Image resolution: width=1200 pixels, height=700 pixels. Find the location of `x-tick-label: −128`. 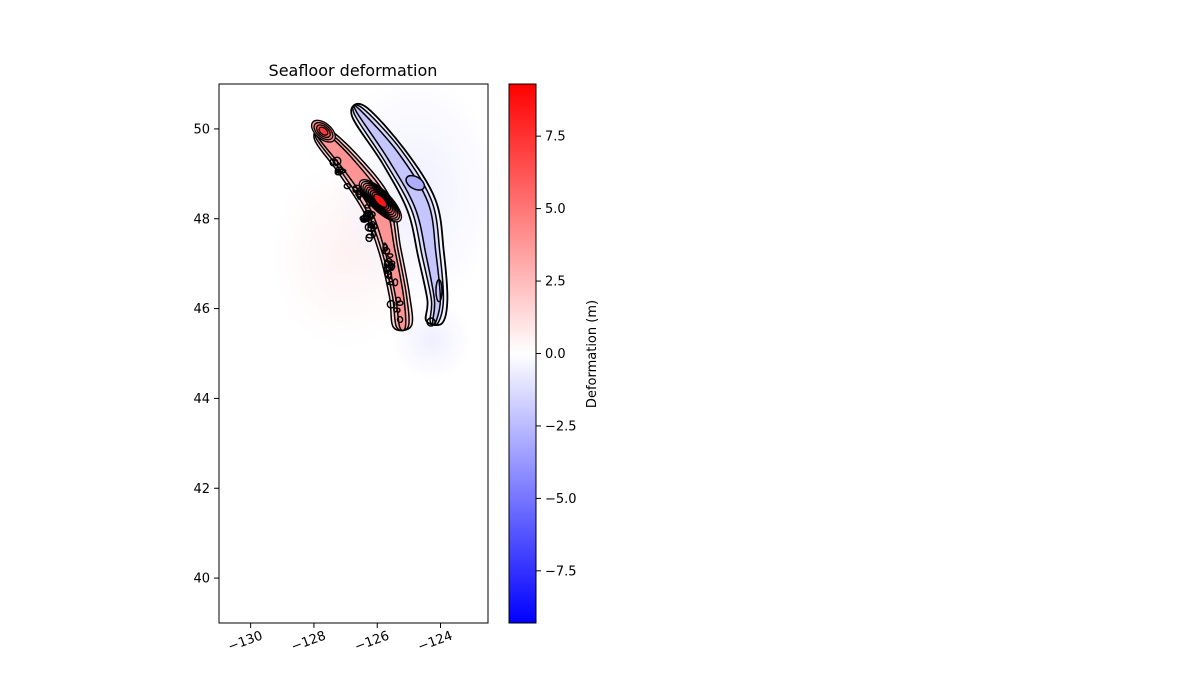

x-tick-label: −128 is located at coordinates (308, 642).